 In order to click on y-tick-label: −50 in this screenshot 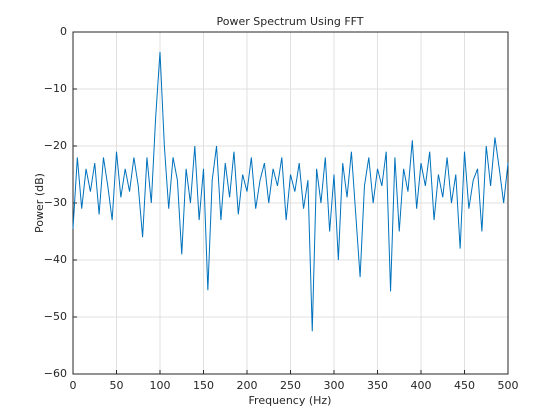, I will do `click(55, 316)`.